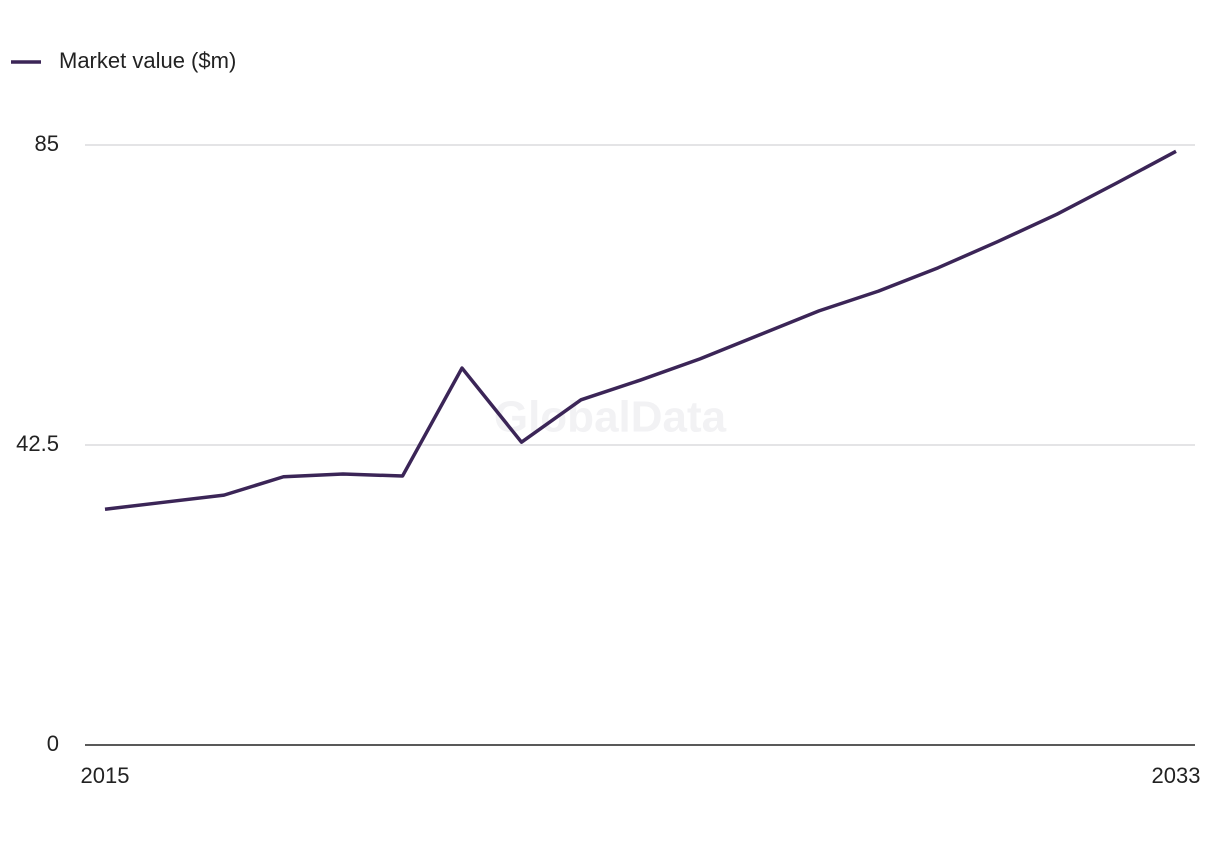 The height and width of the screenshot is (841, 1220). What do you see at coordinates (1176, 775) in the screenshot?
I see `x-tick-label: 2033` at bounding box center [1176, 775].